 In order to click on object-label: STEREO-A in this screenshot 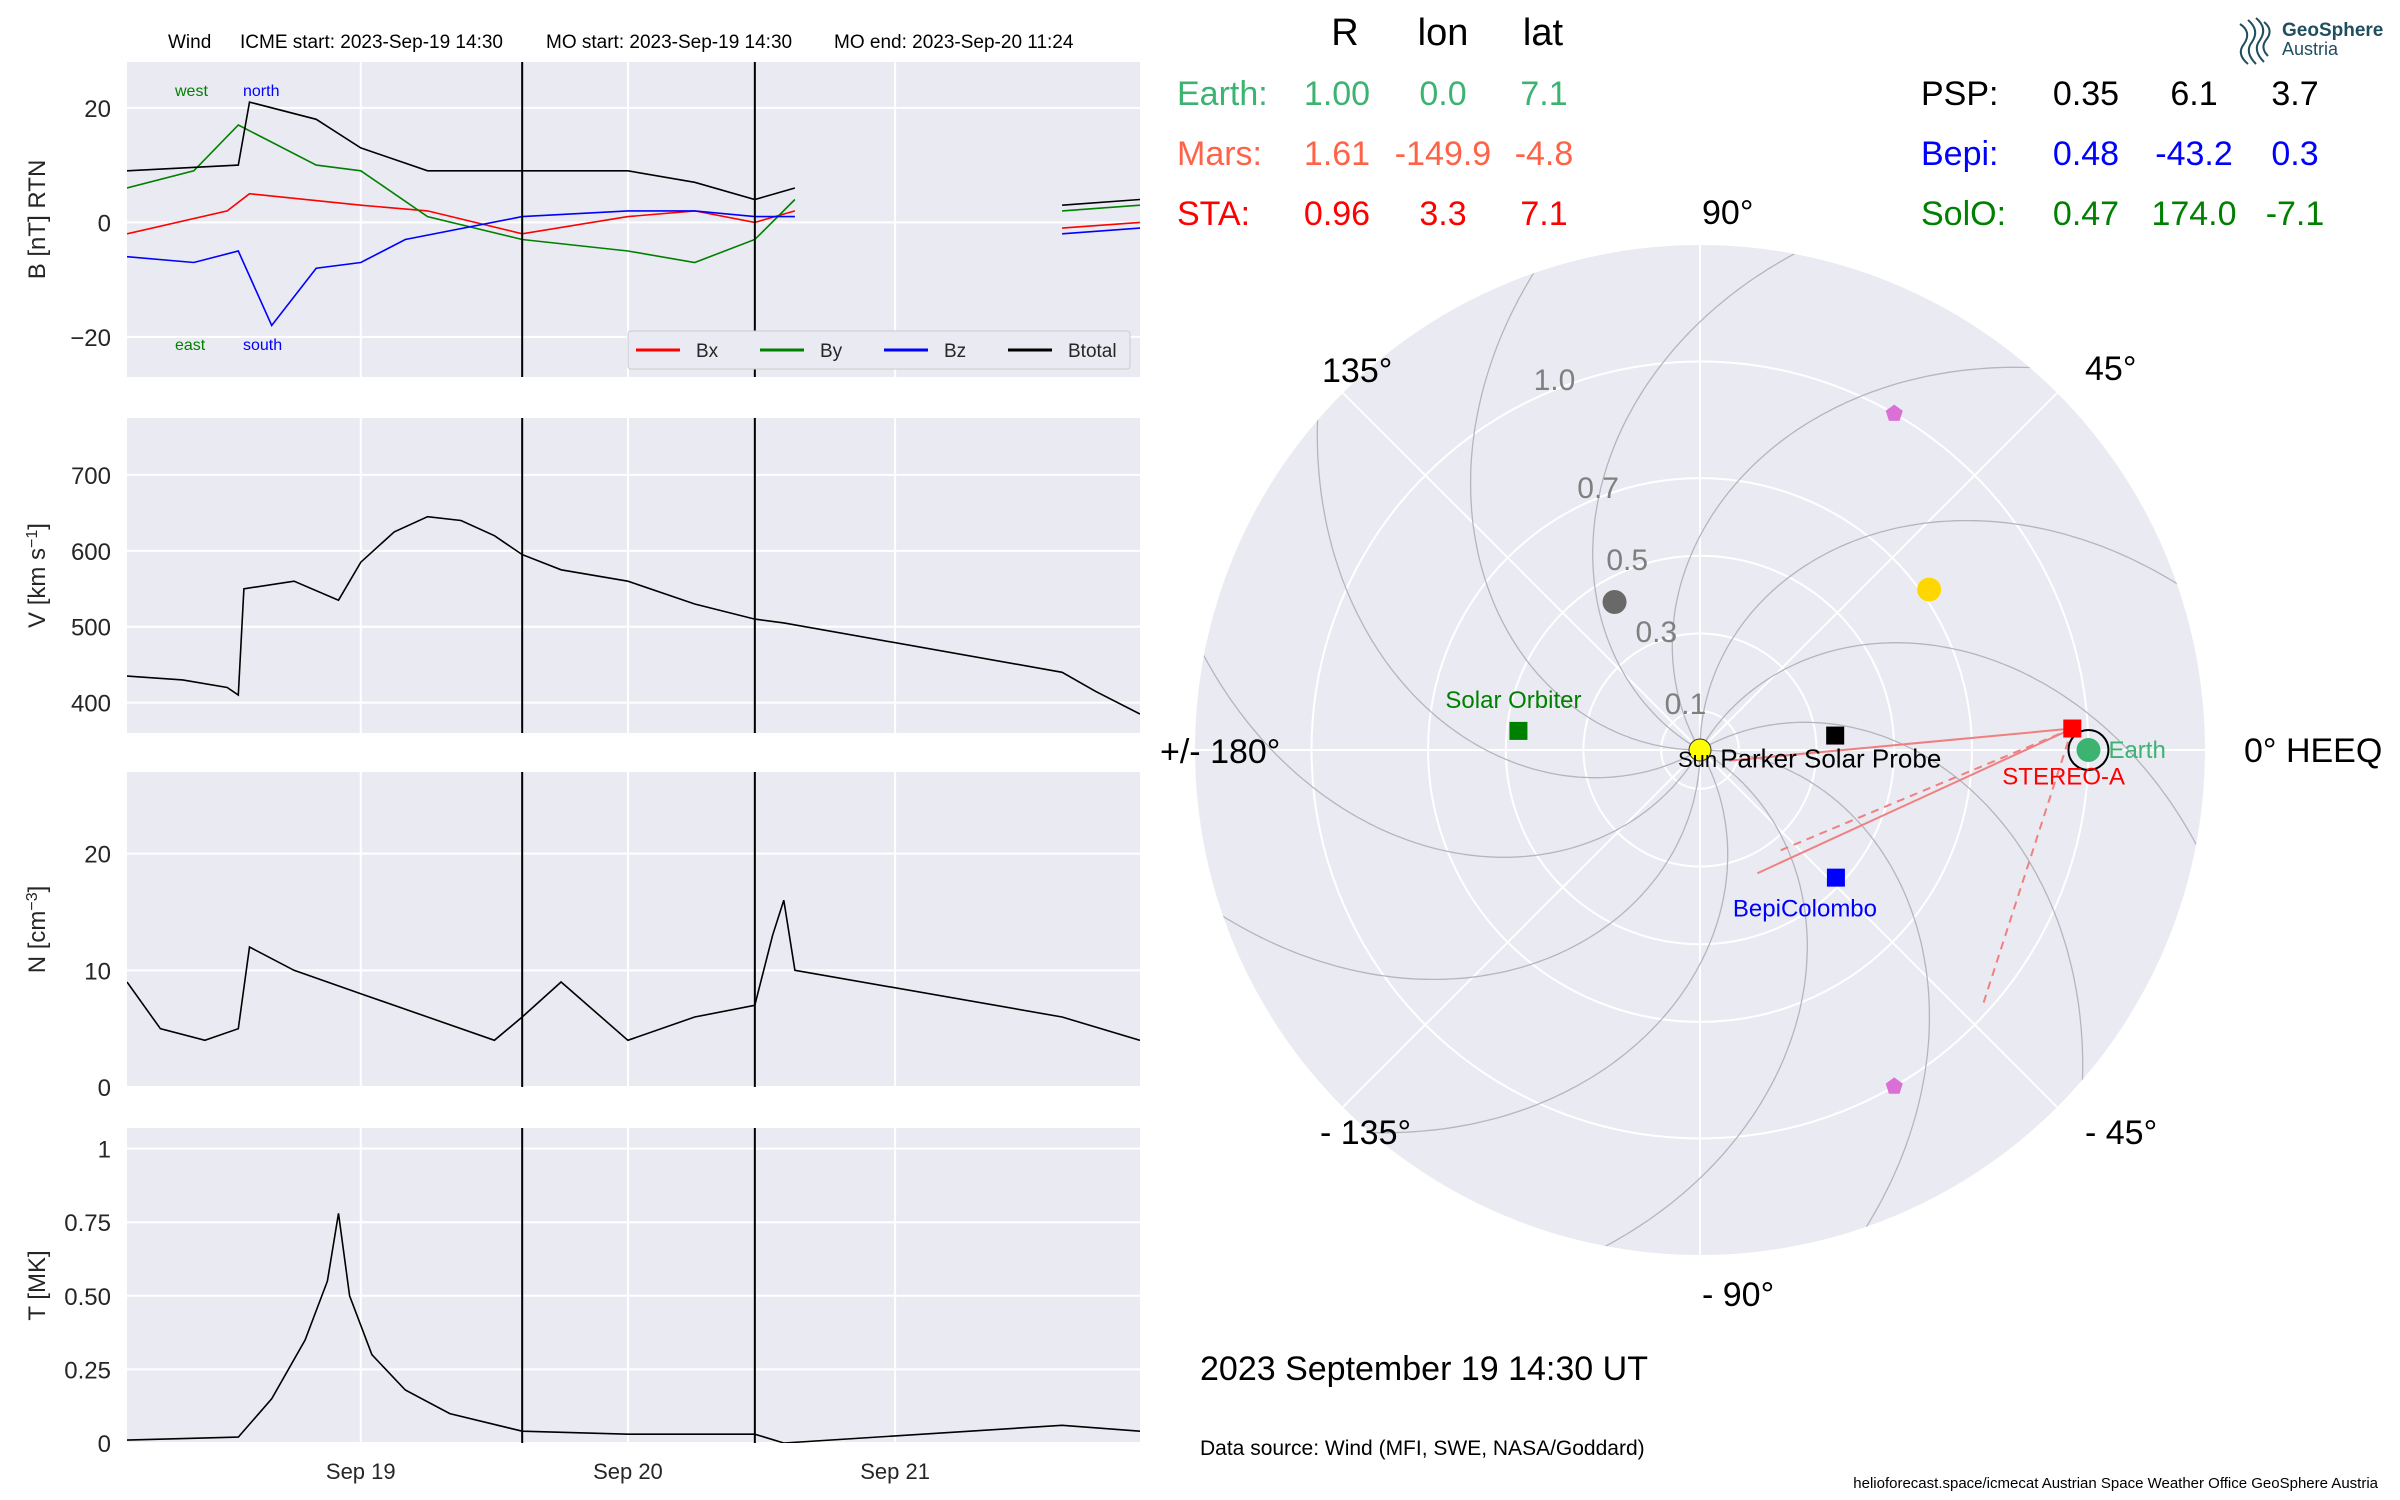, I will do `click(2063, 777)`.